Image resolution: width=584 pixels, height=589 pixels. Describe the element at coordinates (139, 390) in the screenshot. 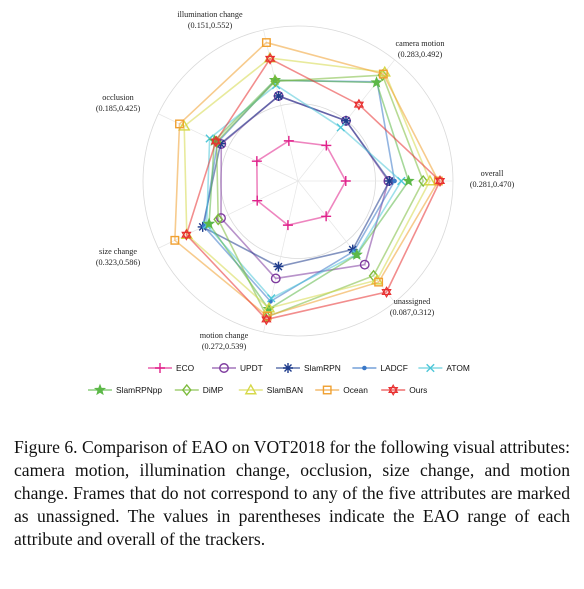

I see `legend-label: SlamRPNpp` at that location.